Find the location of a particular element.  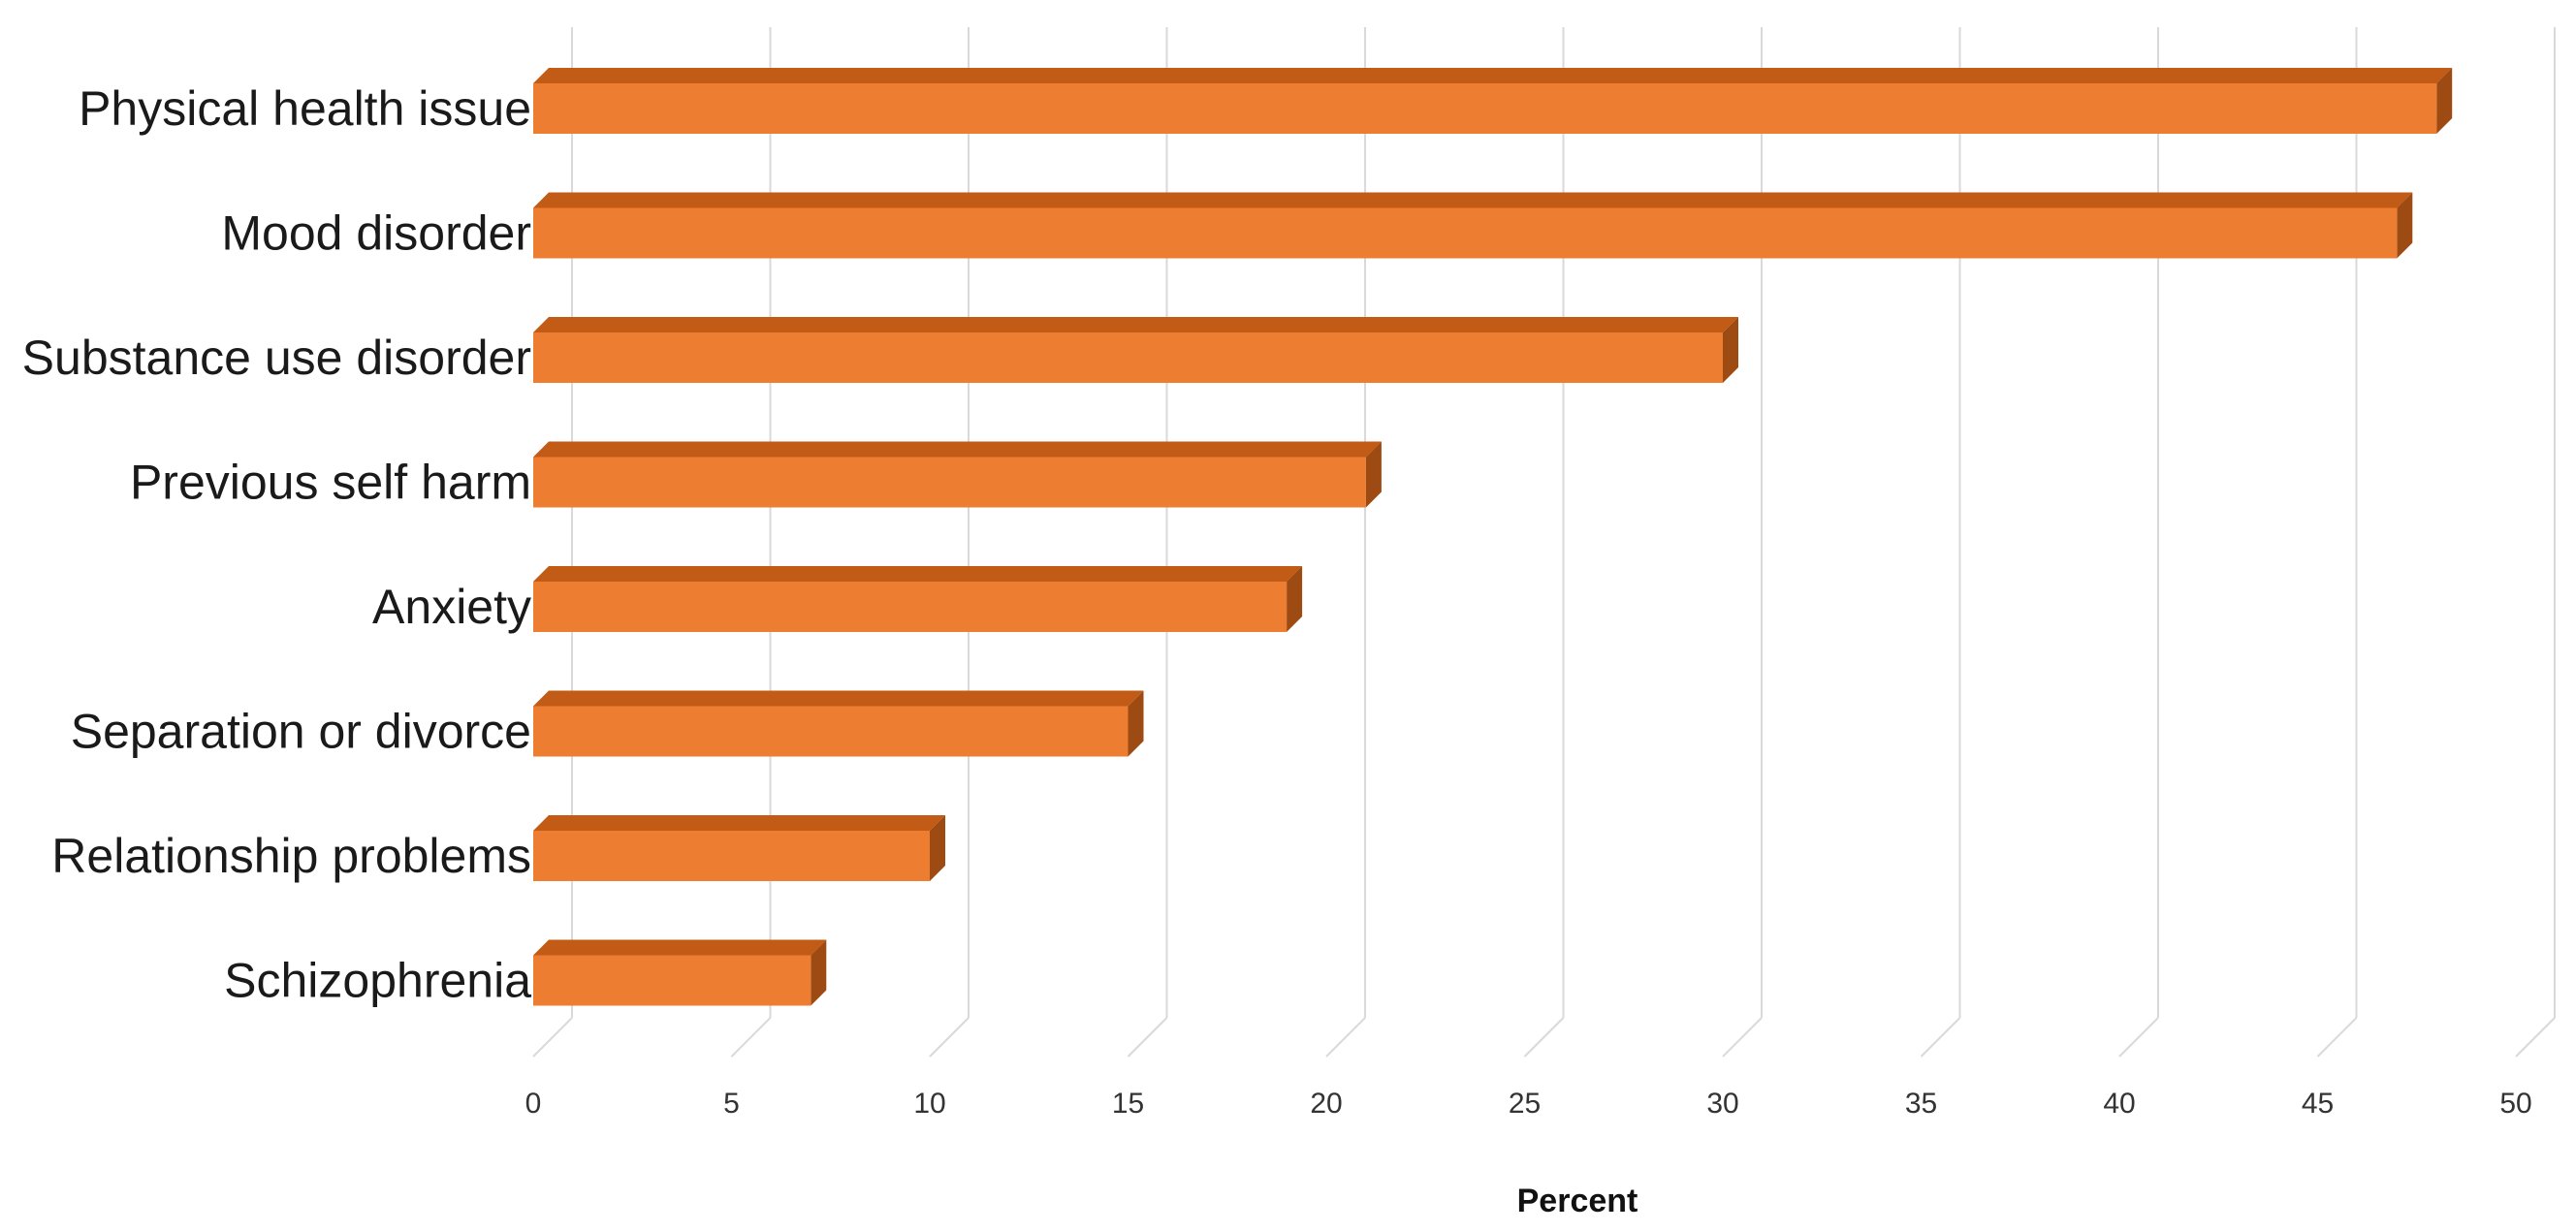

category-label: Schizophrenia is located at coordinates (377, 981).